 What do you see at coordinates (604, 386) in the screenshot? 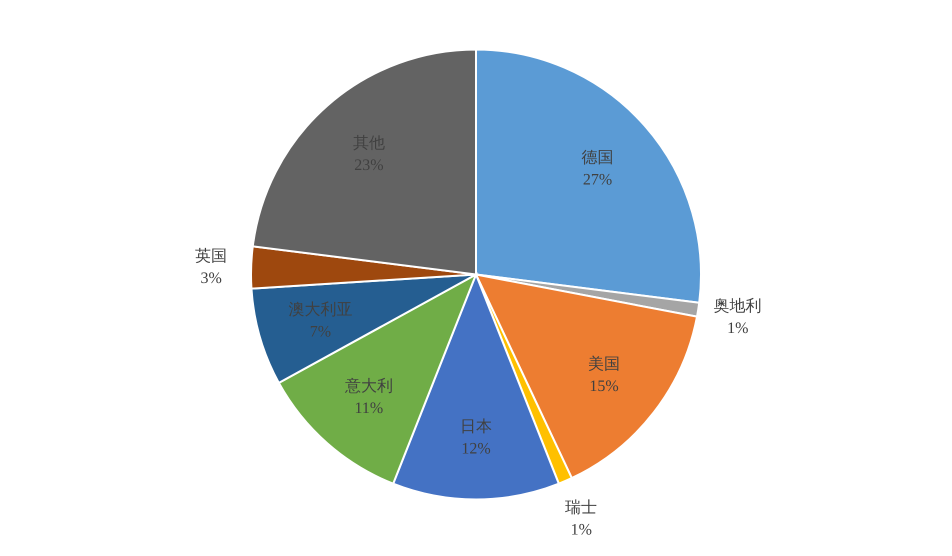
I see `data-label: 15%` at bounding box center [604, 386].